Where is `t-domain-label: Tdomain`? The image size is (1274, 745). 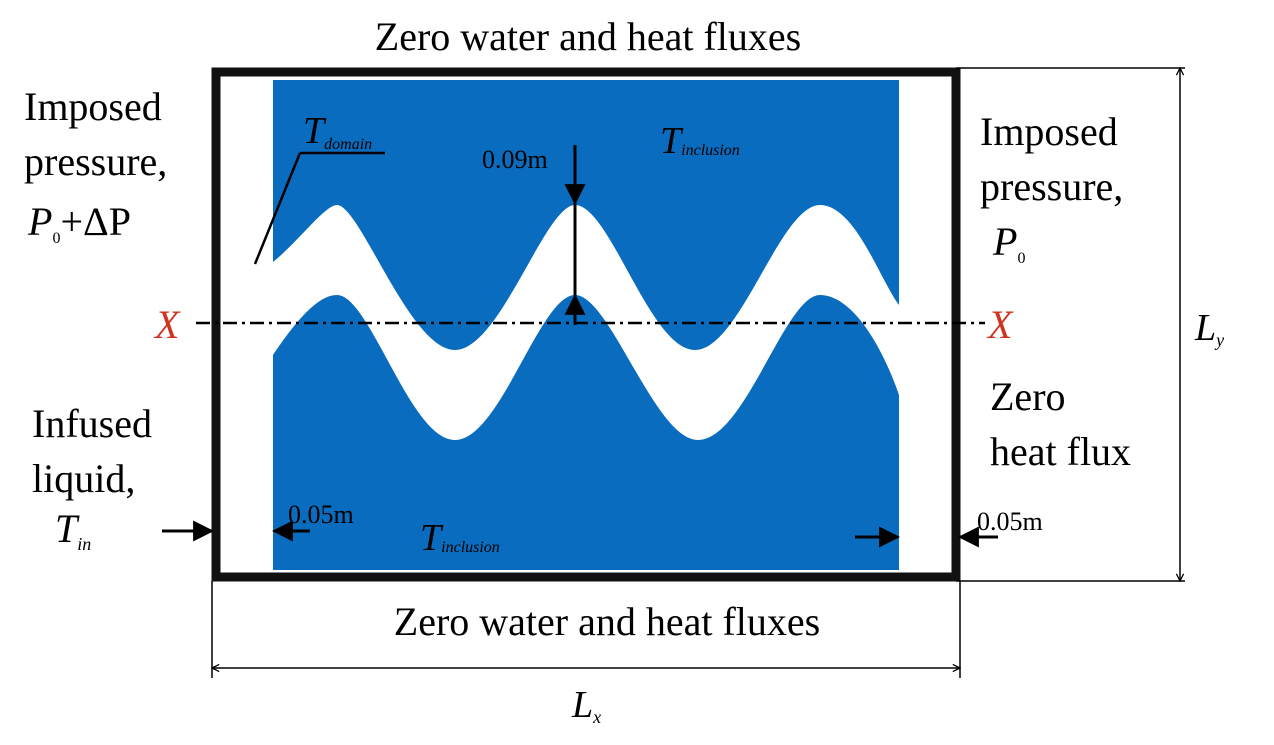
t-domain-label: Tdomain is located at coordinates (337, 131).